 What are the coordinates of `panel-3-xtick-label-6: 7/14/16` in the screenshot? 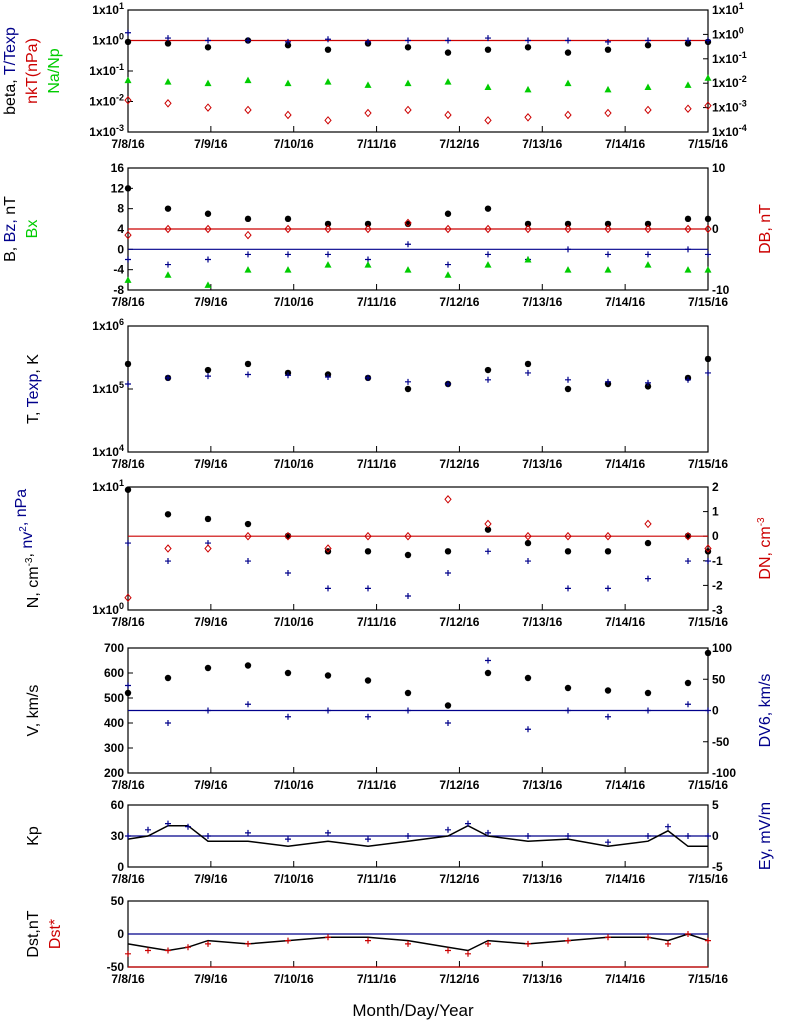 It's located at (625, 464).